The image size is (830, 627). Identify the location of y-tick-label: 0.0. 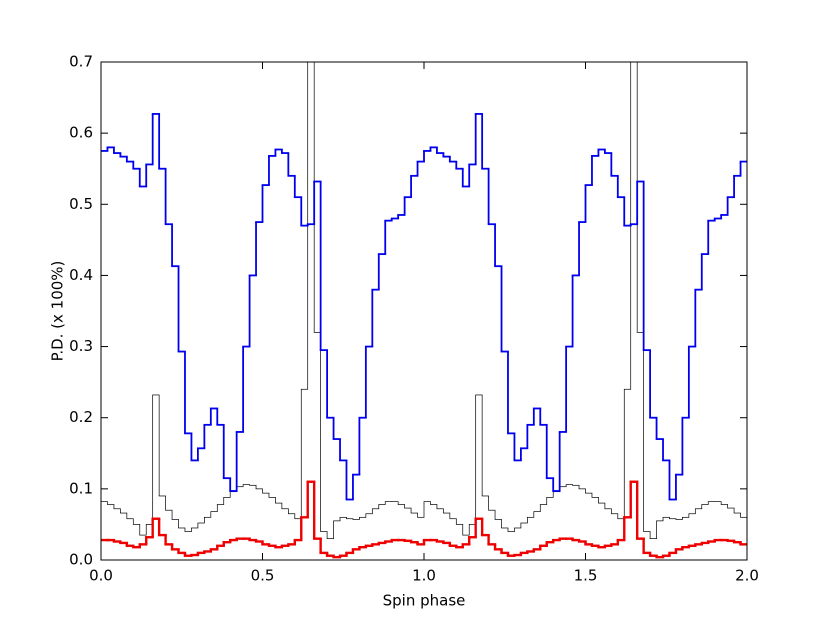
(81, 560).